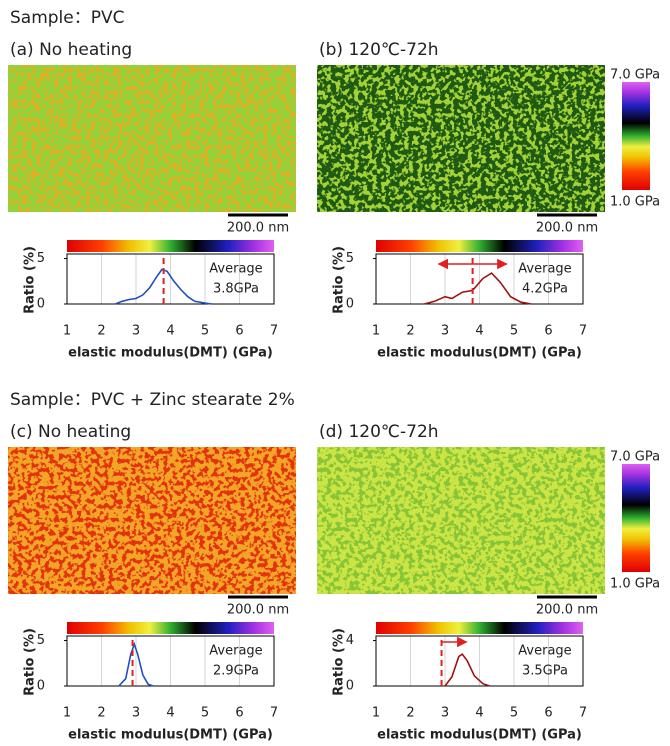  I want to click on average-label: 2.9GPa, so click(236, 671).